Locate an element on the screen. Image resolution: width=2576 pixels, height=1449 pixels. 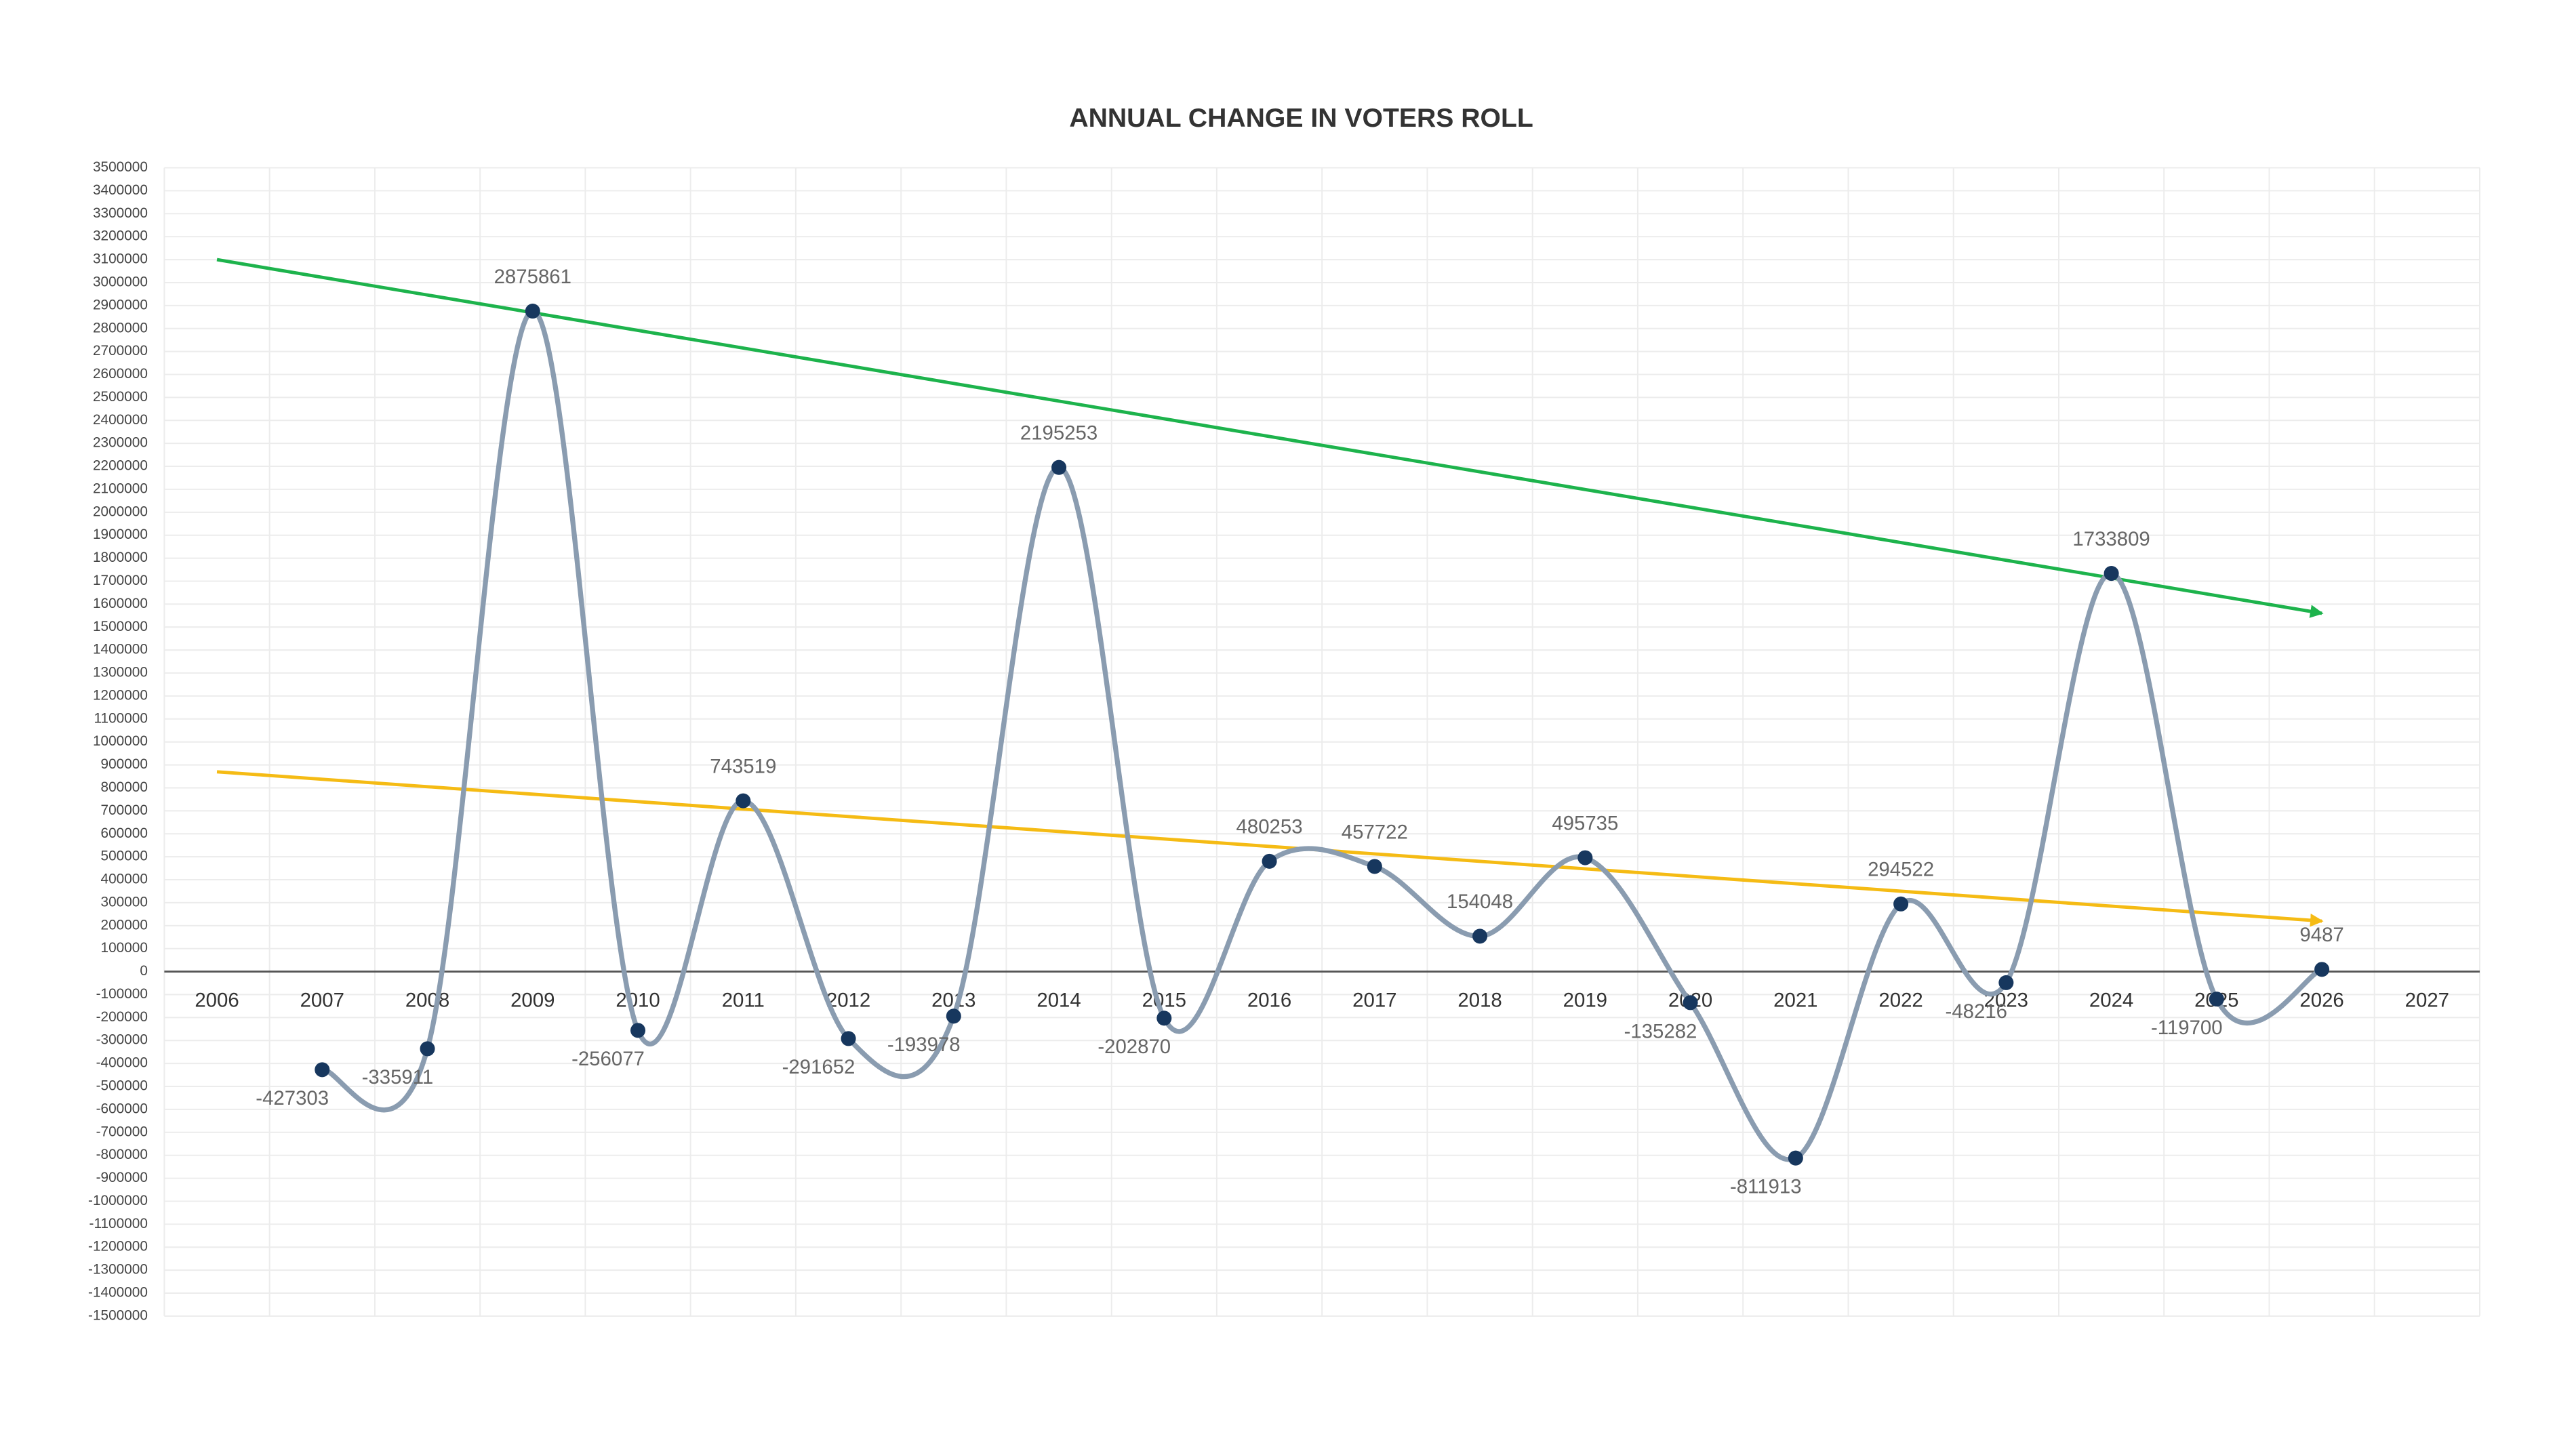
y-tick-label: 500000 is located at coordinates (124, 856).